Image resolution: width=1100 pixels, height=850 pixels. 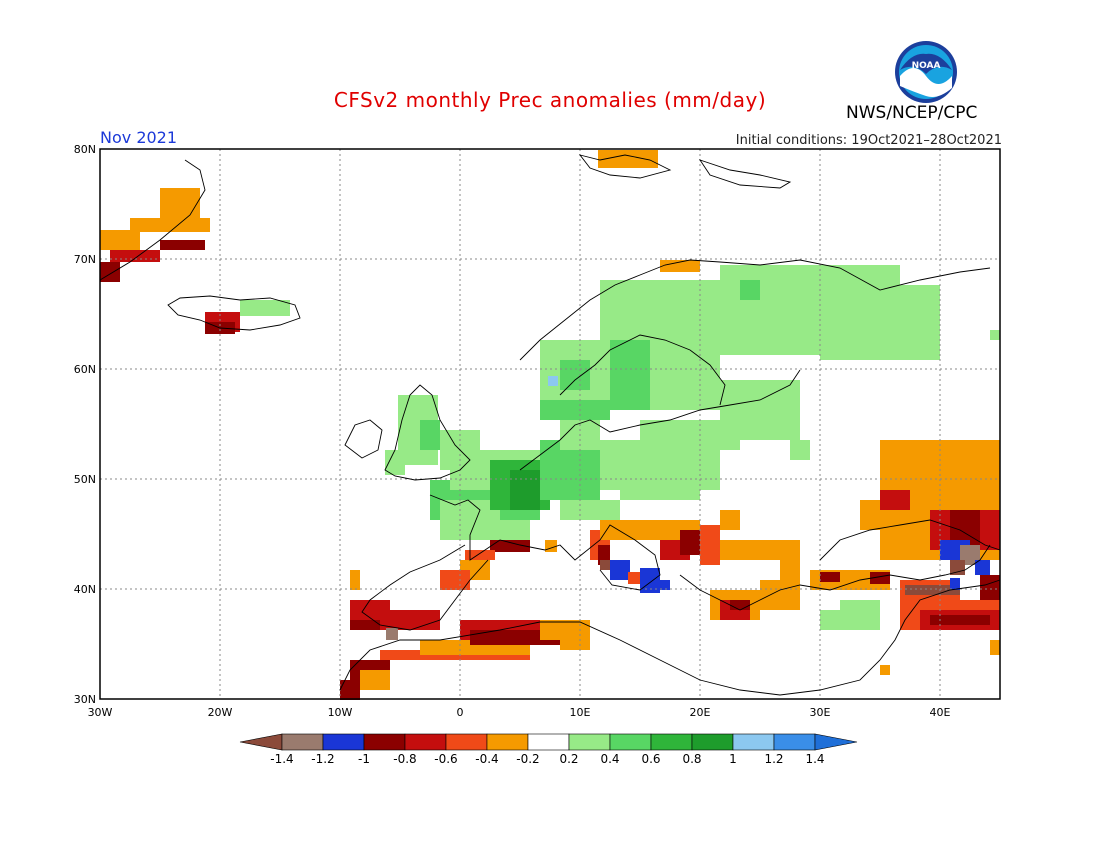 I want to click on lon-label-30e: 30E, so click(x=820, y=712).